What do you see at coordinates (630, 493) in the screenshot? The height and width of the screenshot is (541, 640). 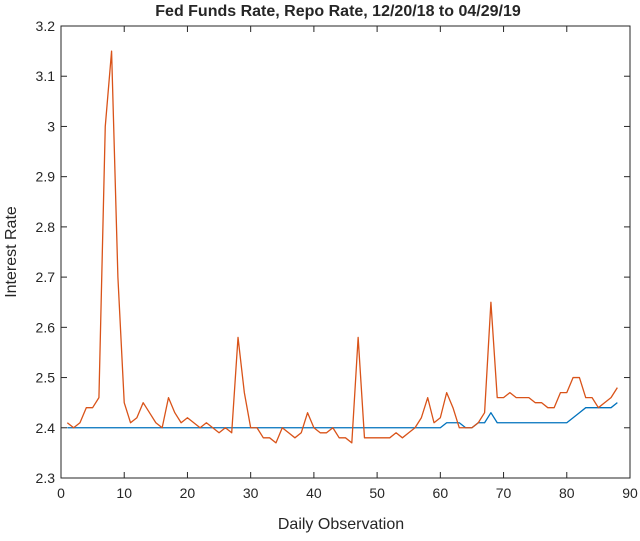 I see `x-tick-label: 90` at bounding box center [630, 493].